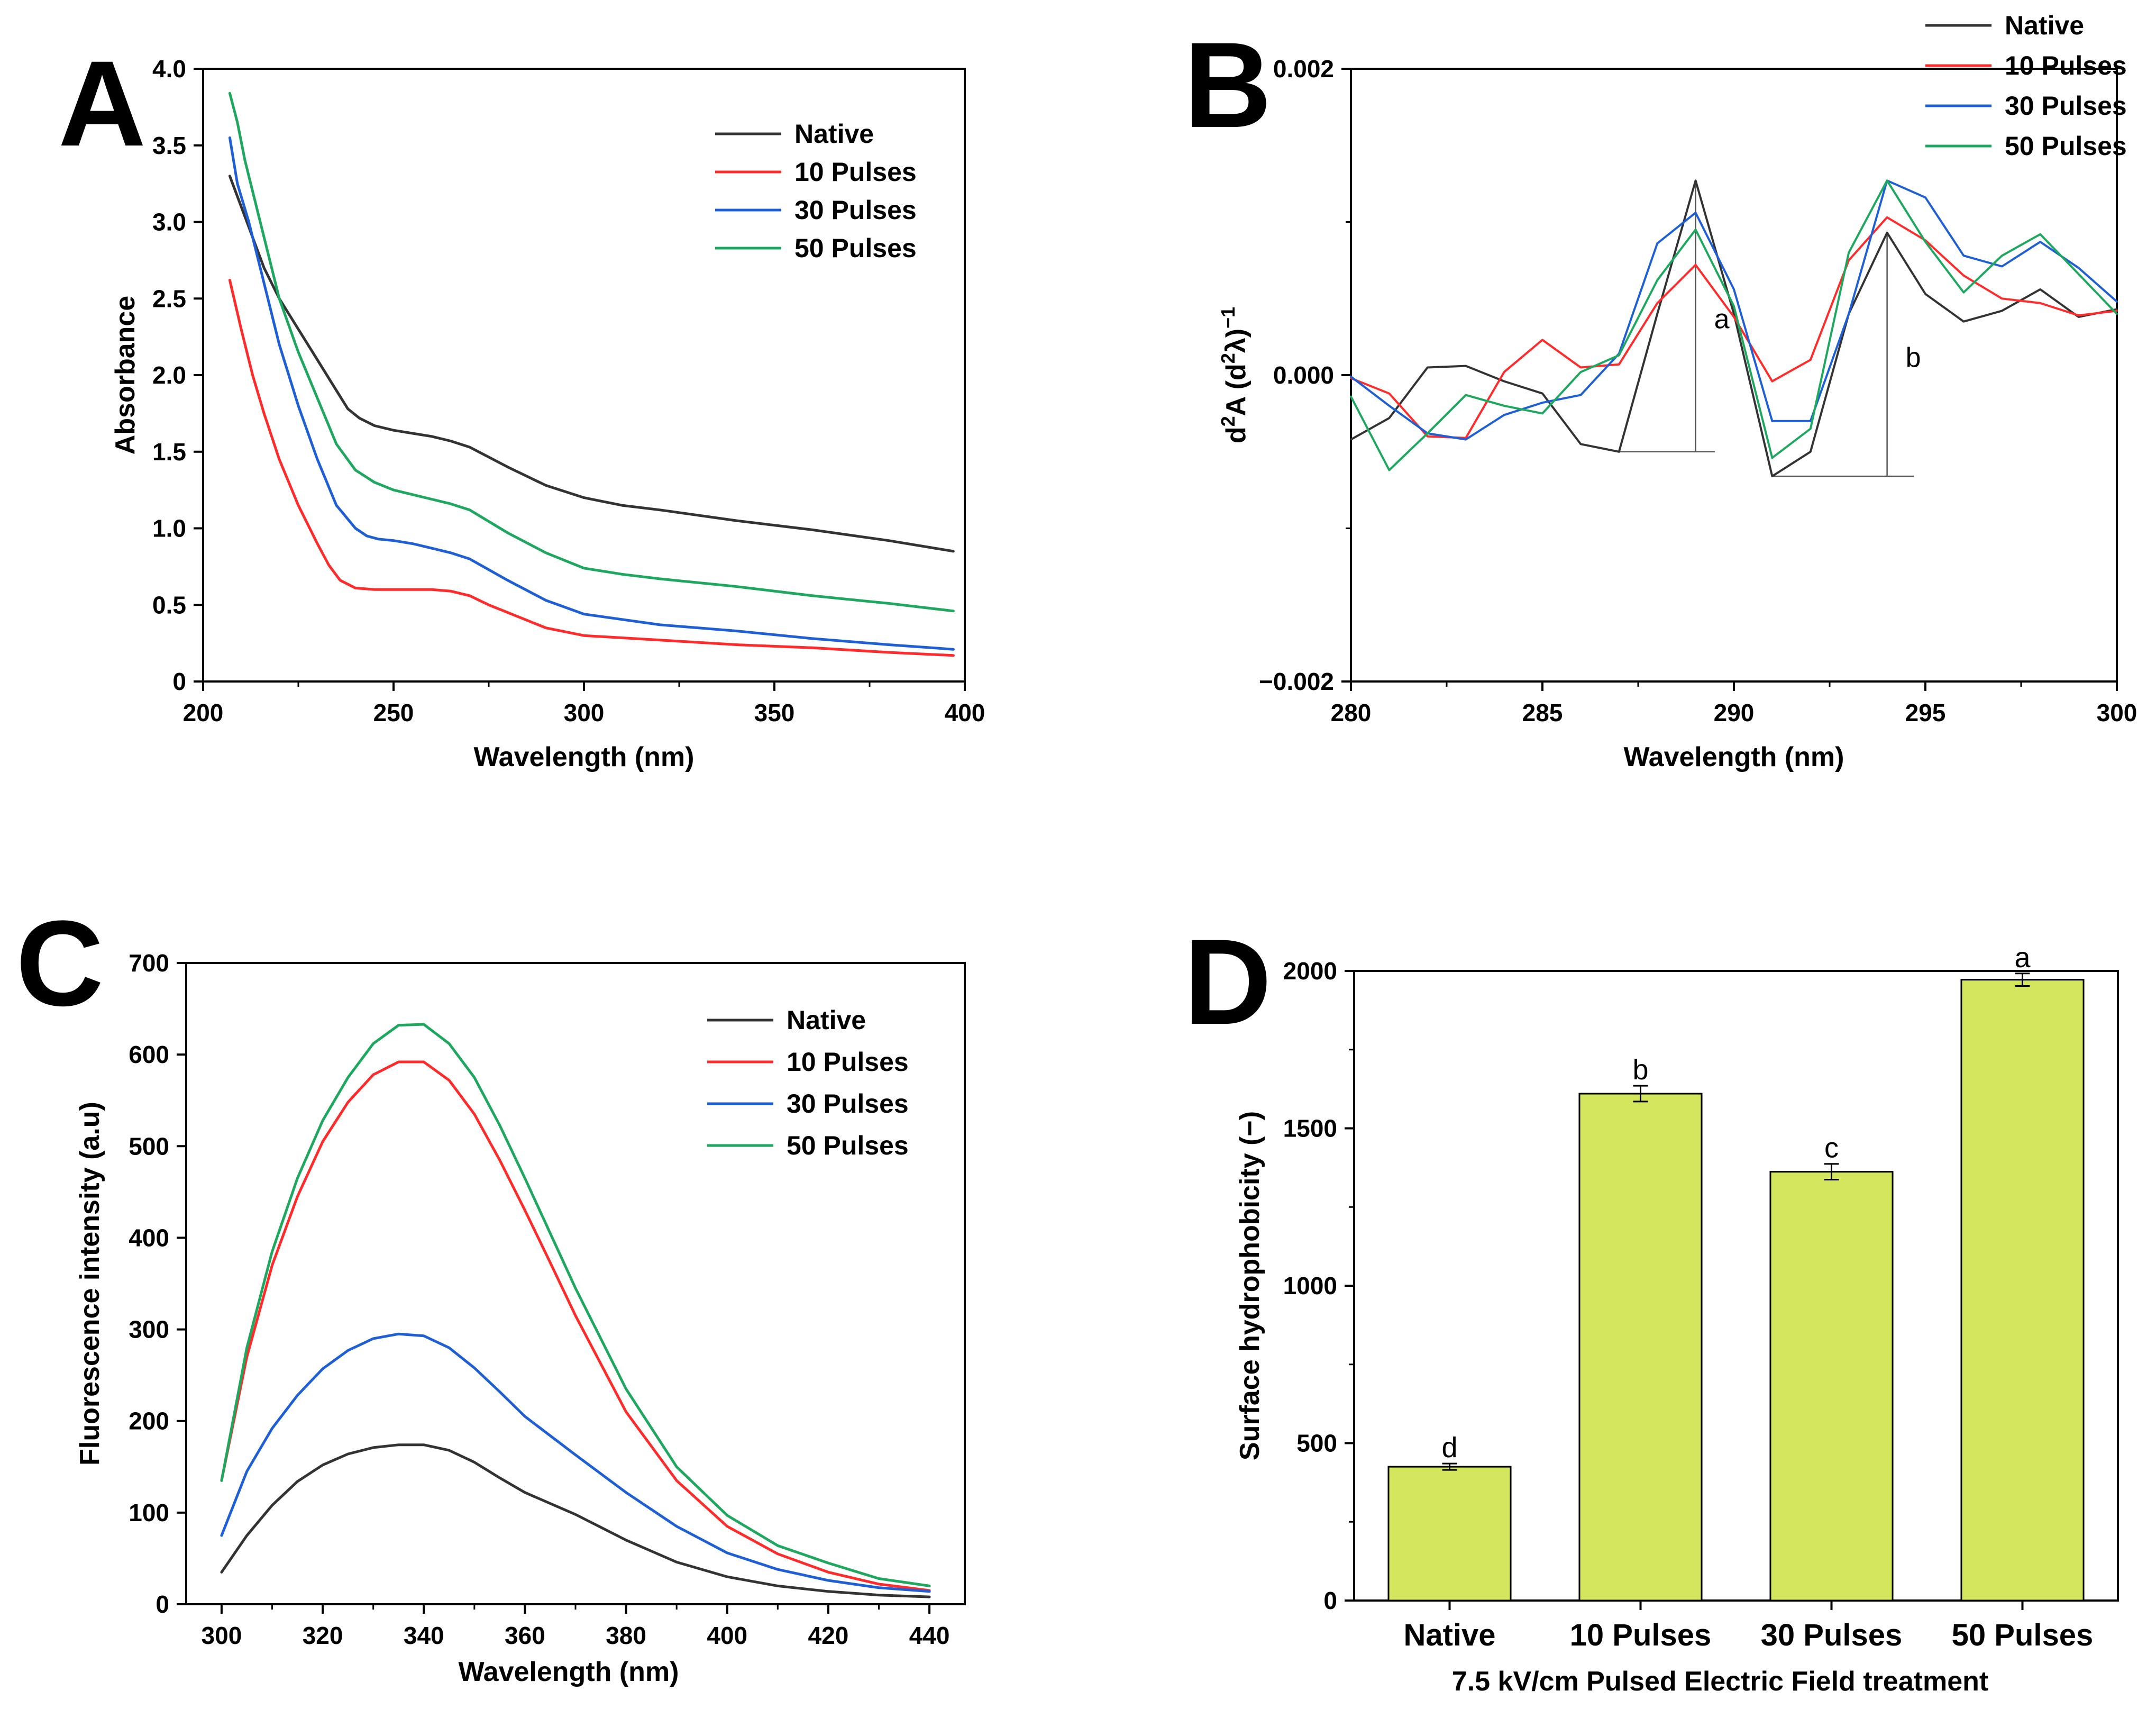 This screenshot has width=2156, height=1709. Describe the element at coordinates (149, 1421) in the screenshot. I see `y-tick-label: 200` at that location.